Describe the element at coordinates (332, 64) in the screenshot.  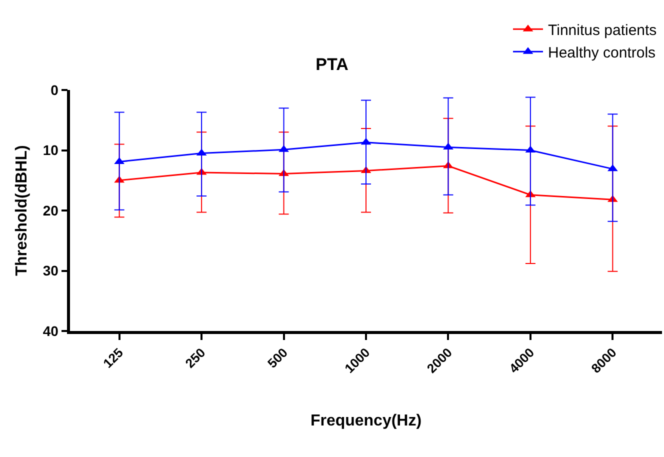
I see `chart-title: PTA` at that location.